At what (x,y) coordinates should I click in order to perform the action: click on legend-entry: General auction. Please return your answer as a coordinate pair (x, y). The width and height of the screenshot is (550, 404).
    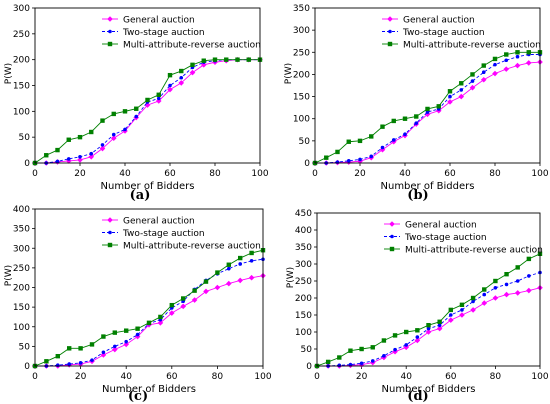
    Looking at the image, I should click on (148, 221).